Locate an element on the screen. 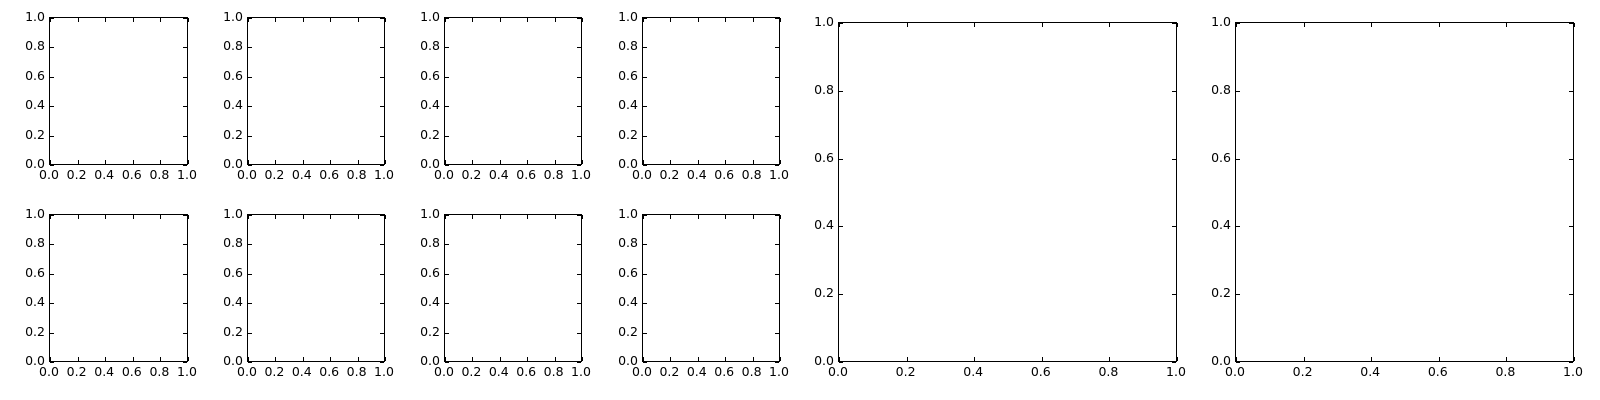 This screenshot has width=1600, height=400. x-tick-label: 1.0 is located at coordinates (1573, 371).